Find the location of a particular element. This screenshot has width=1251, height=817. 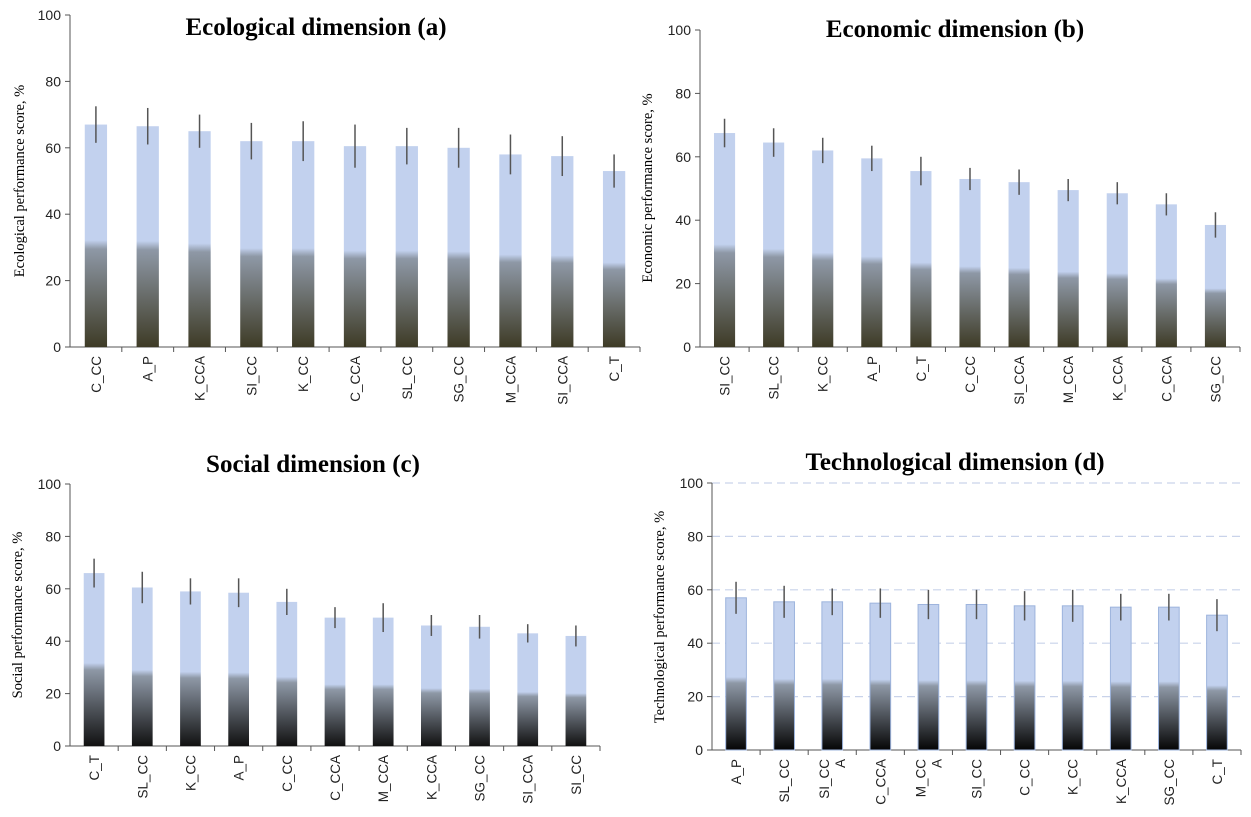

x-tick-label: M_CC is located at coordinates (920, 778).